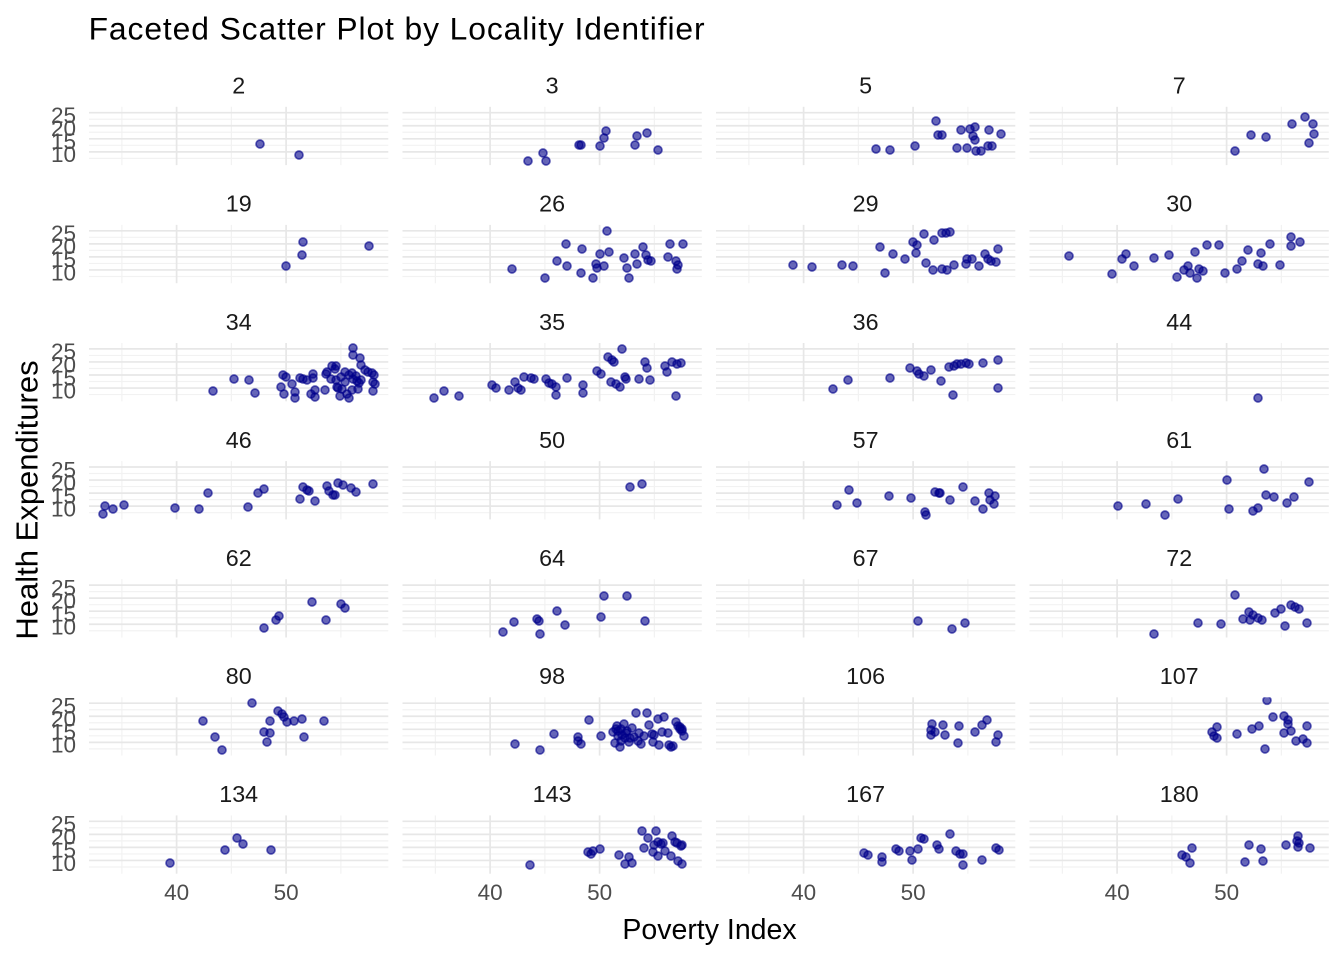 The height and width of the screenshot is (960, 1344). What do you see at coordinates (552, 794) in the screenshot?
I see `svg-text: 143` at bounding box center [552, 794].